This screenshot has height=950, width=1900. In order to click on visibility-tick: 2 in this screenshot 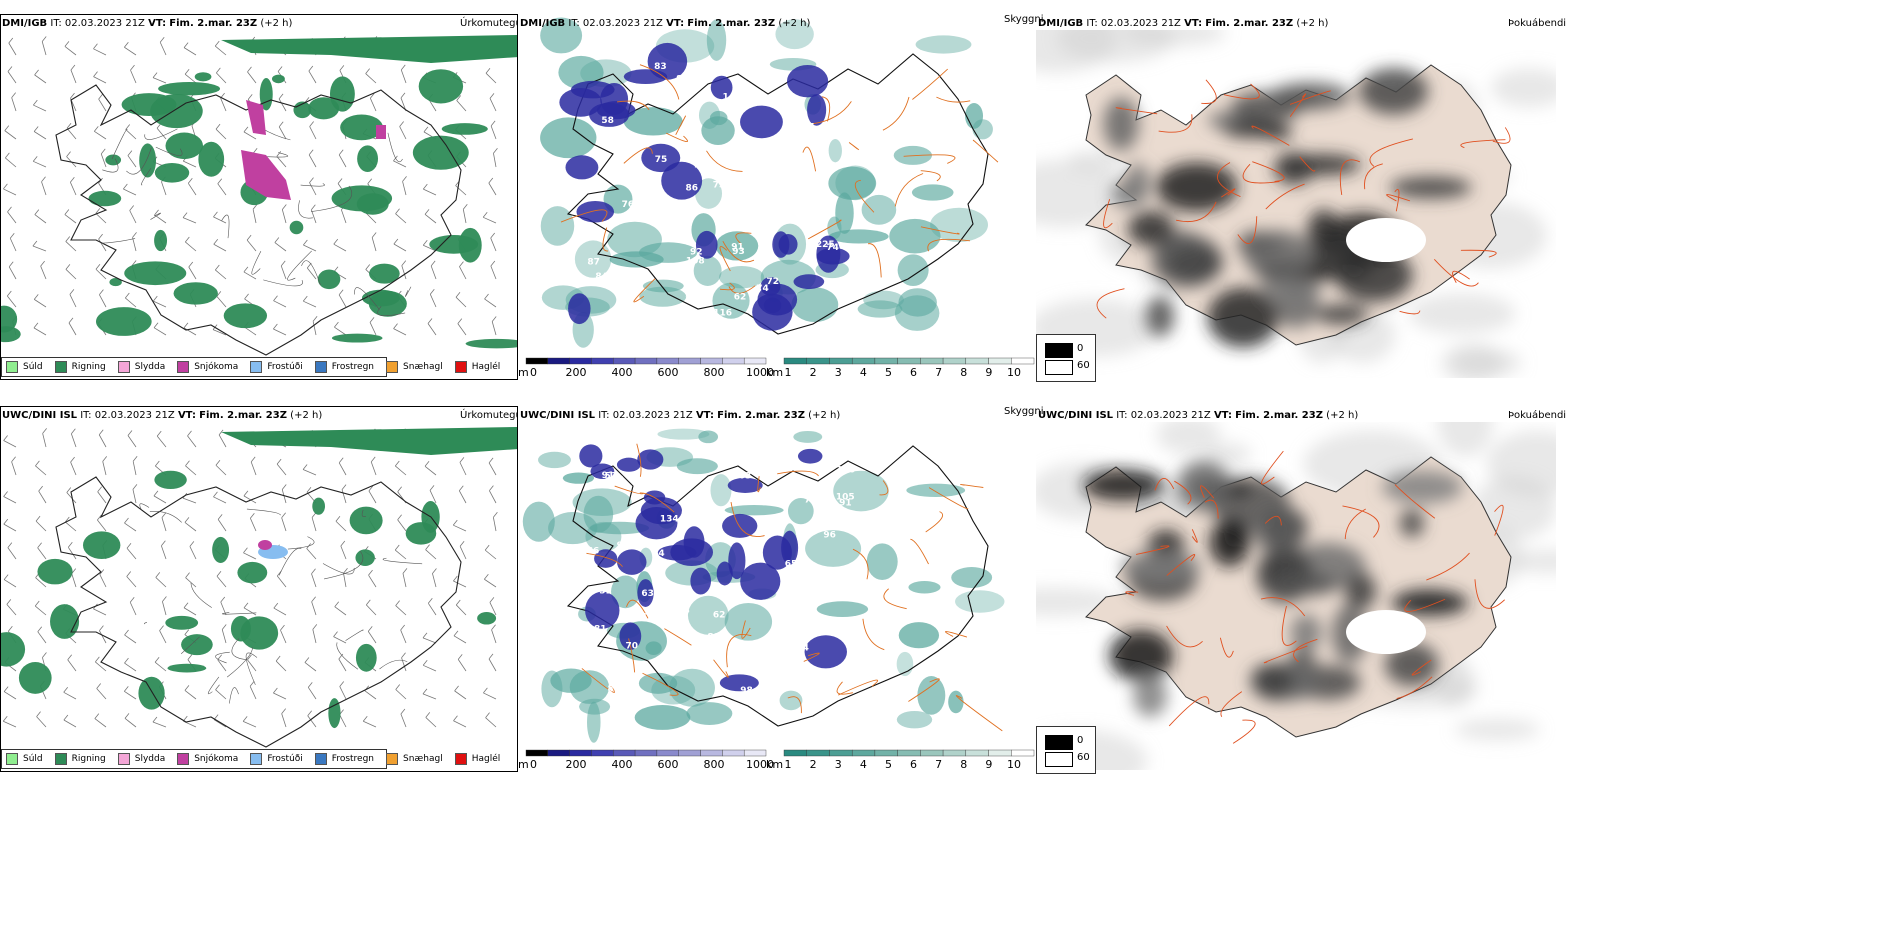, I will do `click(813, 372)`.